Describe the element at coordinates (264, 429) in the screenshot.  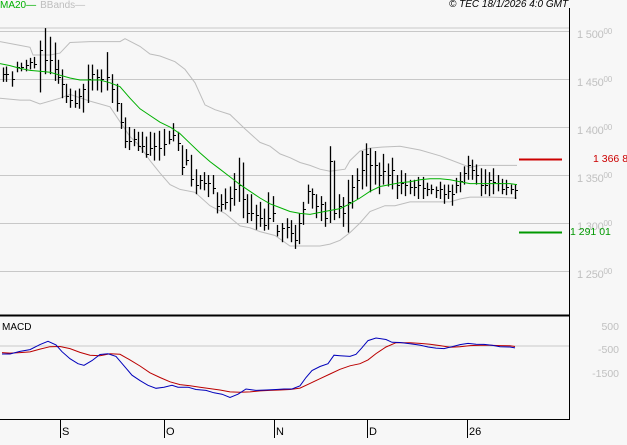
I see `x-axis-ticks` at that location.